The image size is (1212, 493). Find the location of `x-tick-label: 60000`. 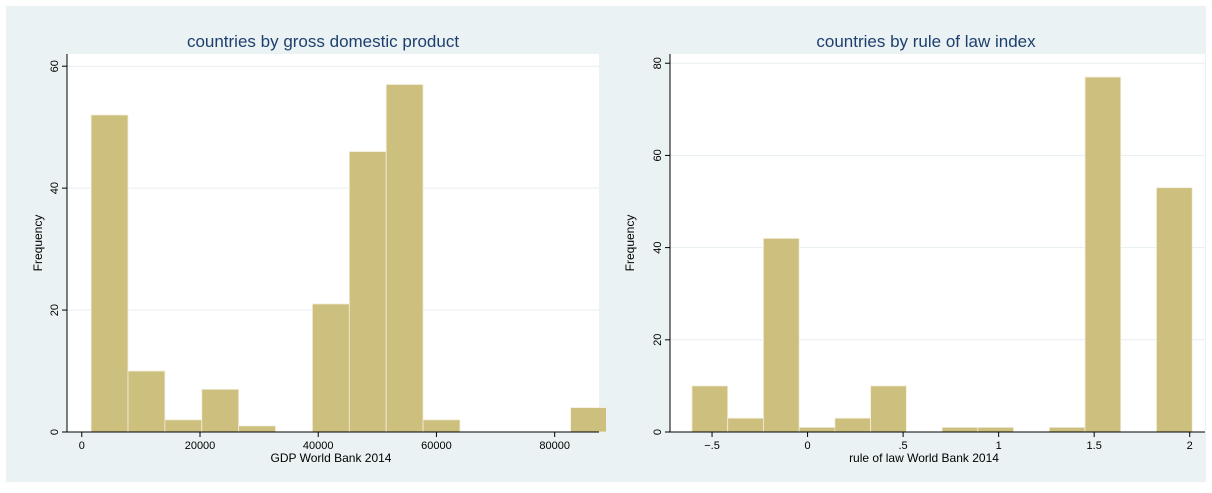

x-tick-label: 60000 is located at coordinates (436, 446).